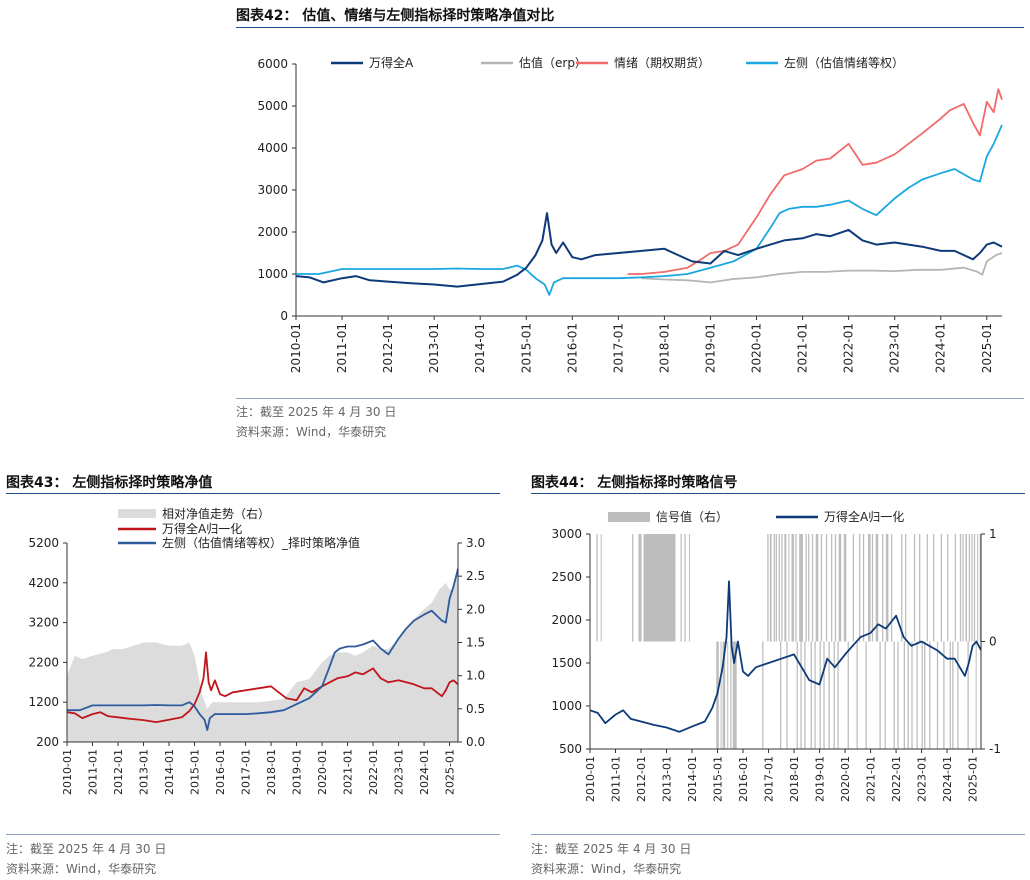  Describe the element at coordinates (316, 412) in the screenshot. I see `fig42-note: 注：截至 2025 年 4 月 30 日` at that location.